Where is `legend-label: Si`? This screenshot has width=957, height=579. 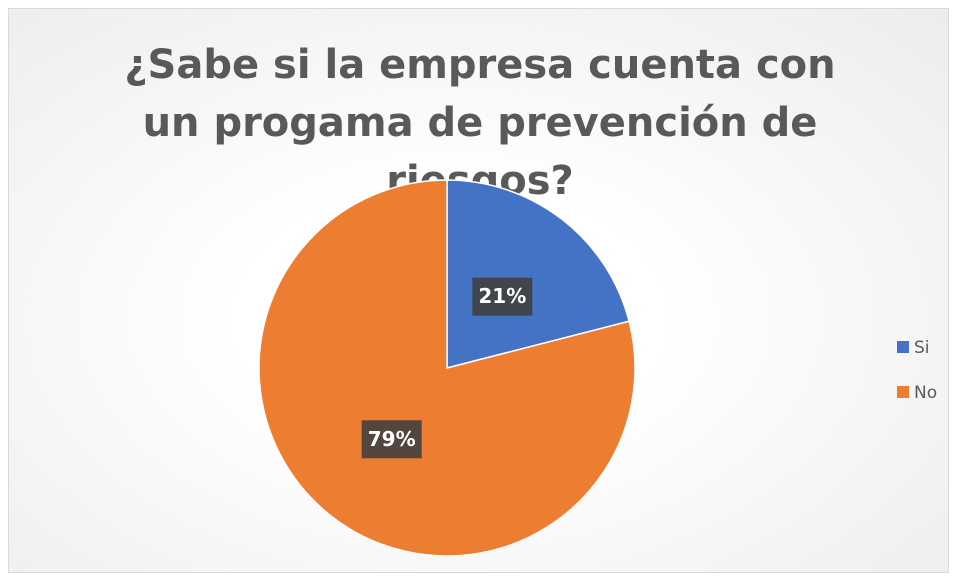 legend-label: Si is located at coordinates (922, 348).